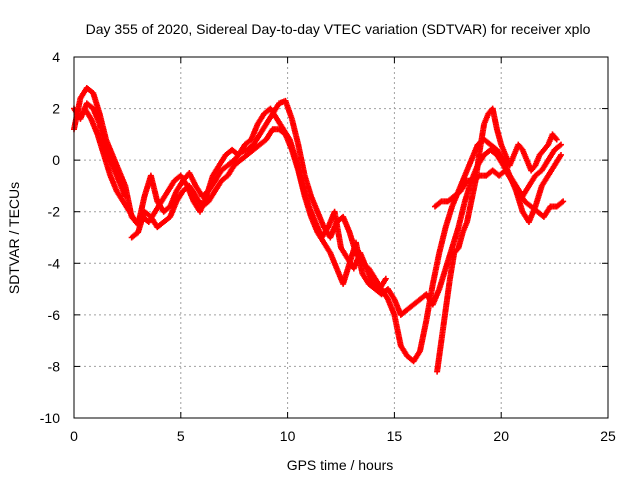  Describe the element at coordinates (501, 436) in the screenshot. I see `x-tick-label: 20` at that location.